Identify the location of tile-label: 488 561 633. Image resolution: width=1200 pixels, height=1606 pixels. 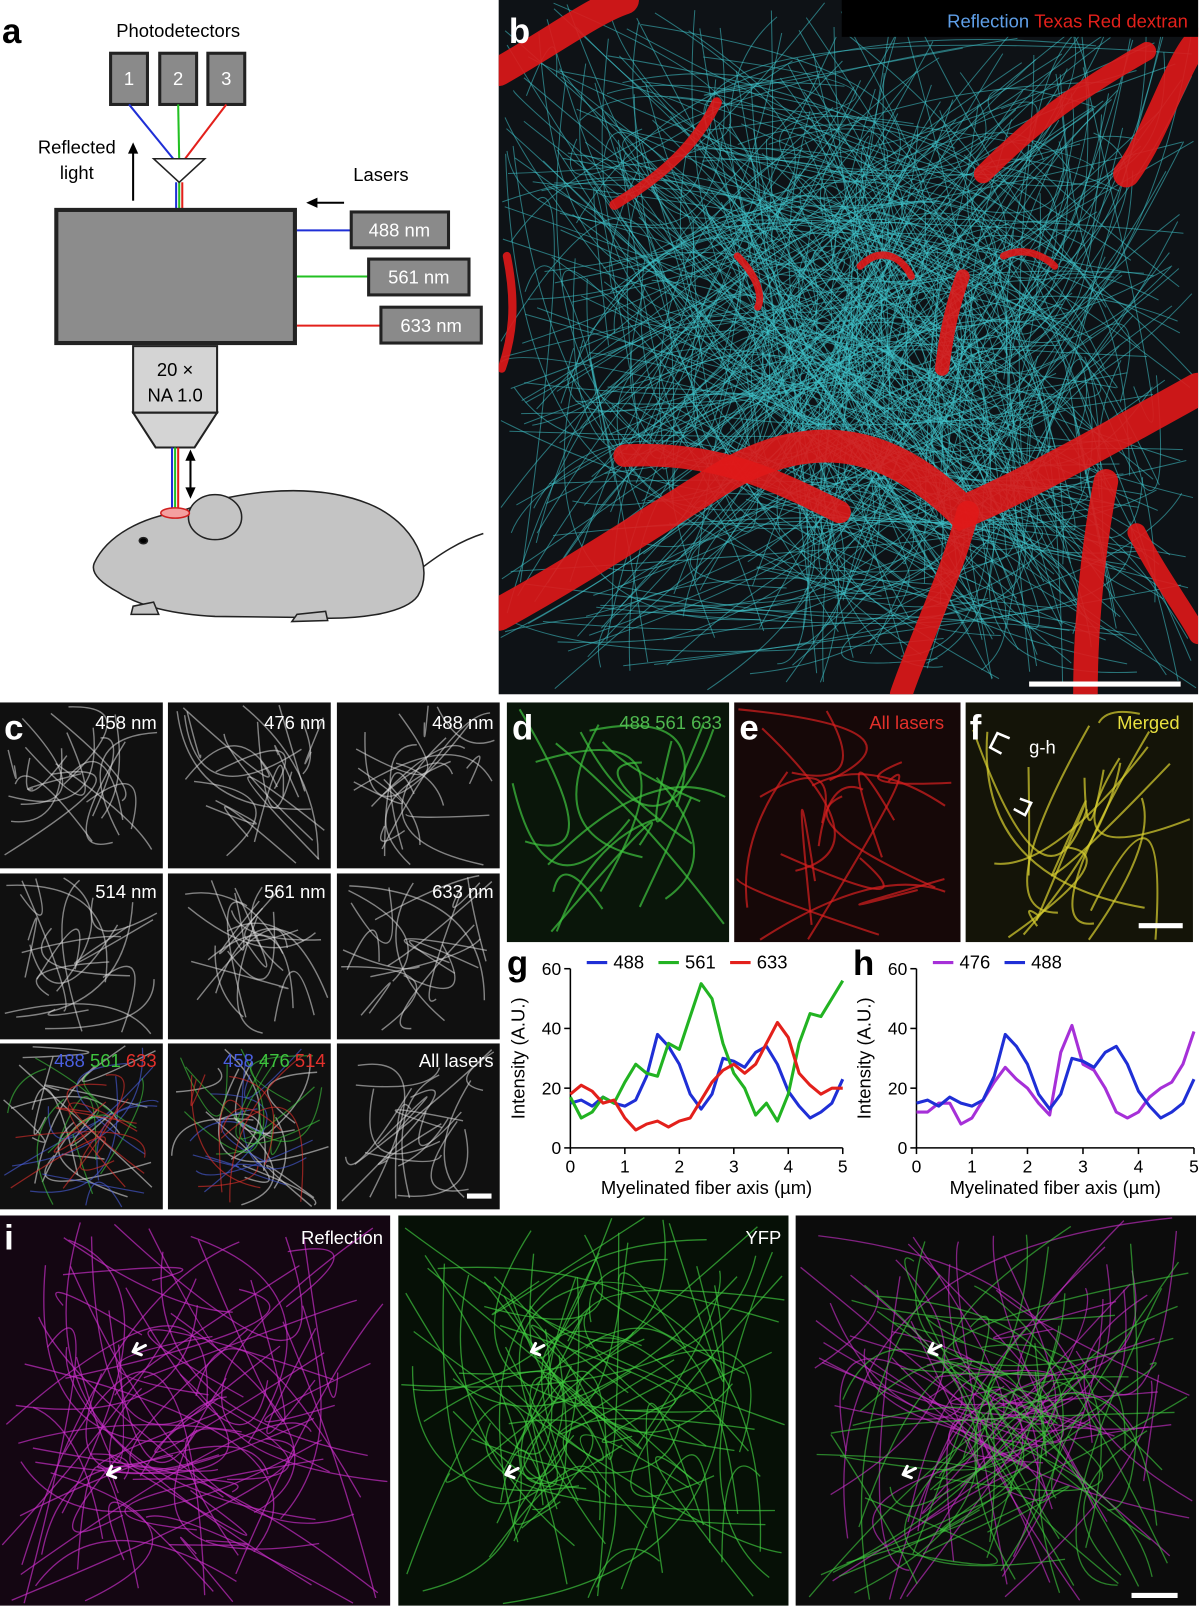
(105, 1060).